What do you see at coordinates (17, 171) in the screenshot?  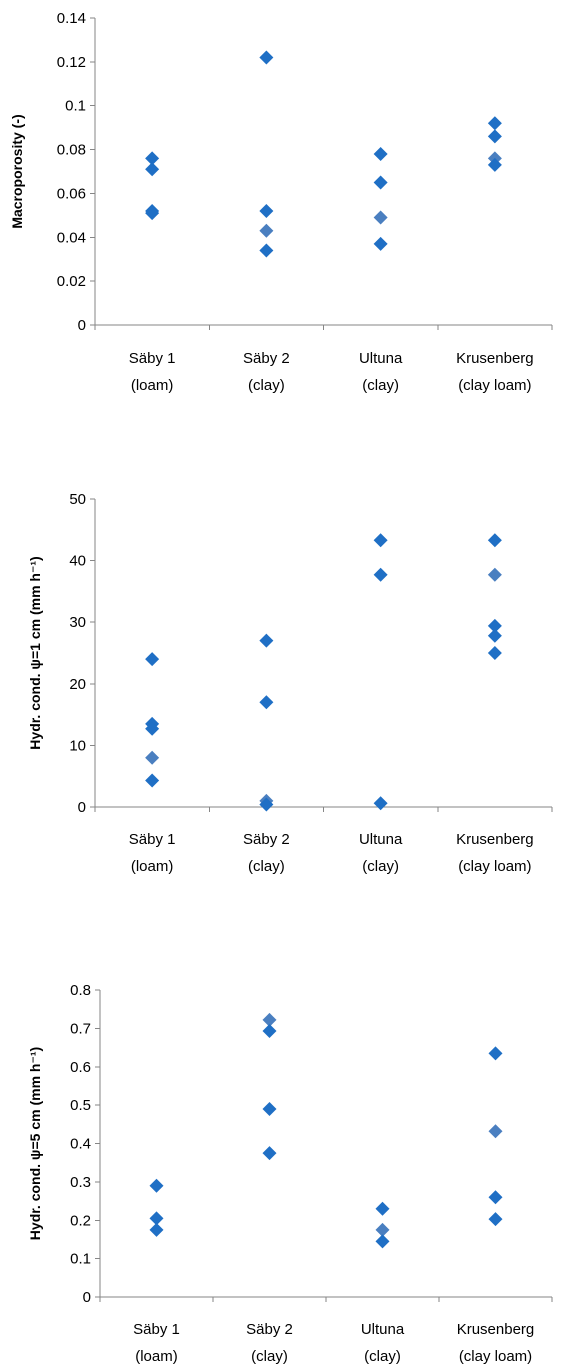 I see `y-axis-title: Macroporosity (-)` at bounding box center [17, 171].